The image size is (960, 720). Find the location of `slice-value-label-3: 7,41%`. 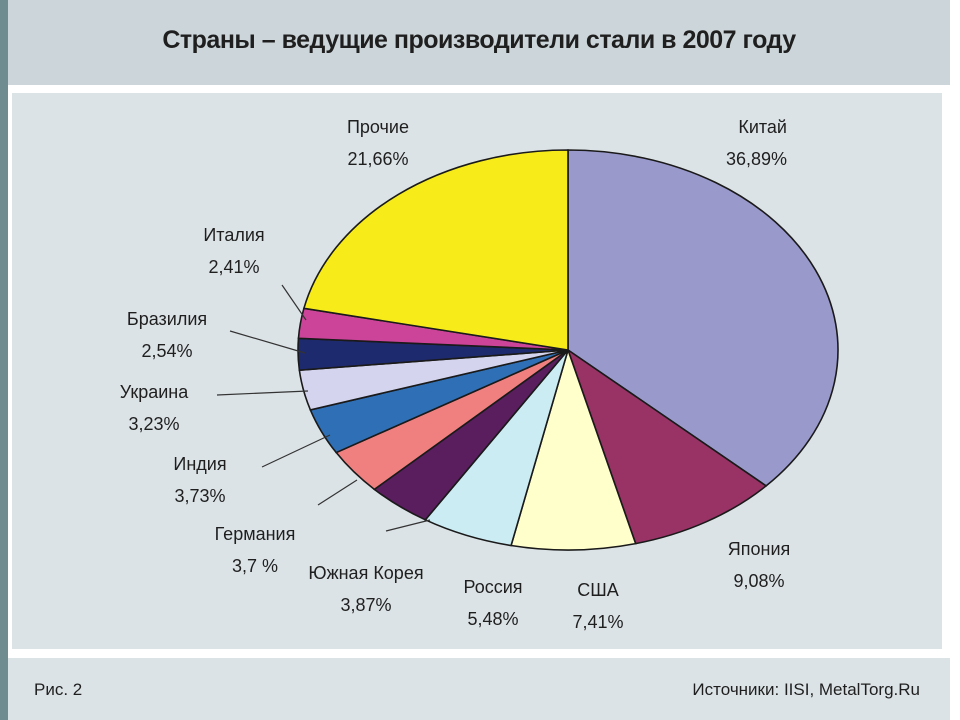

slice-value-label-3: 7,41% is located at coordinates (597, 622).